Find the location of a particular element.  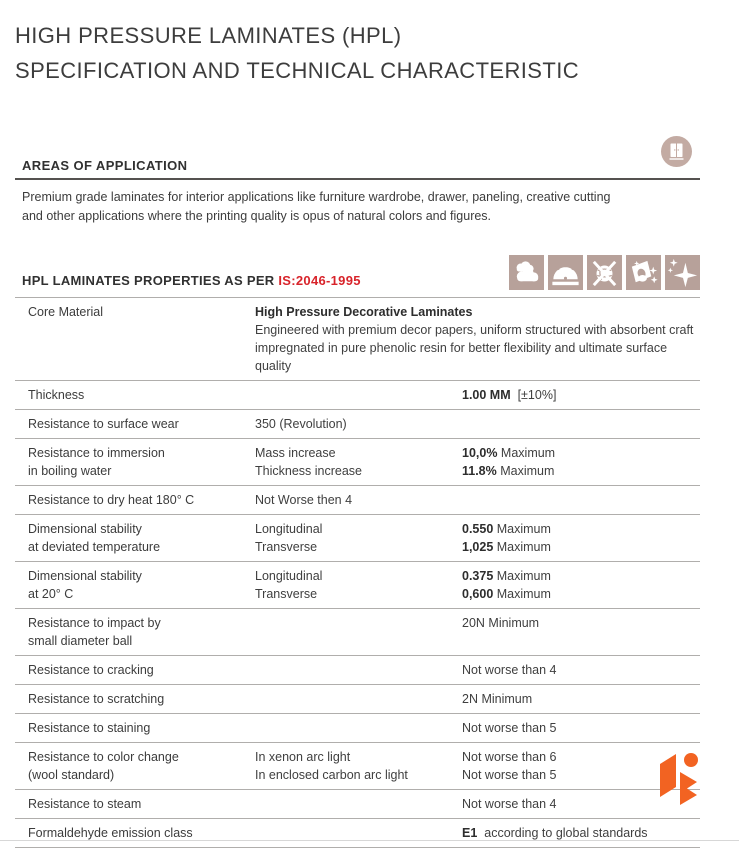

clouds-icon is located at coordinates (526, 272).